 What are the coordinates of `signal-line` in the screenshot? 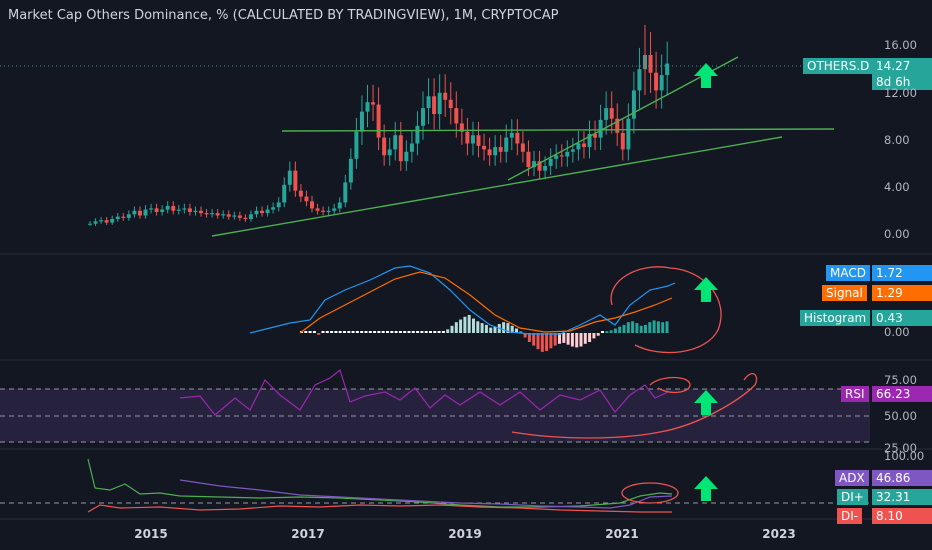 It's located at (486, 302).